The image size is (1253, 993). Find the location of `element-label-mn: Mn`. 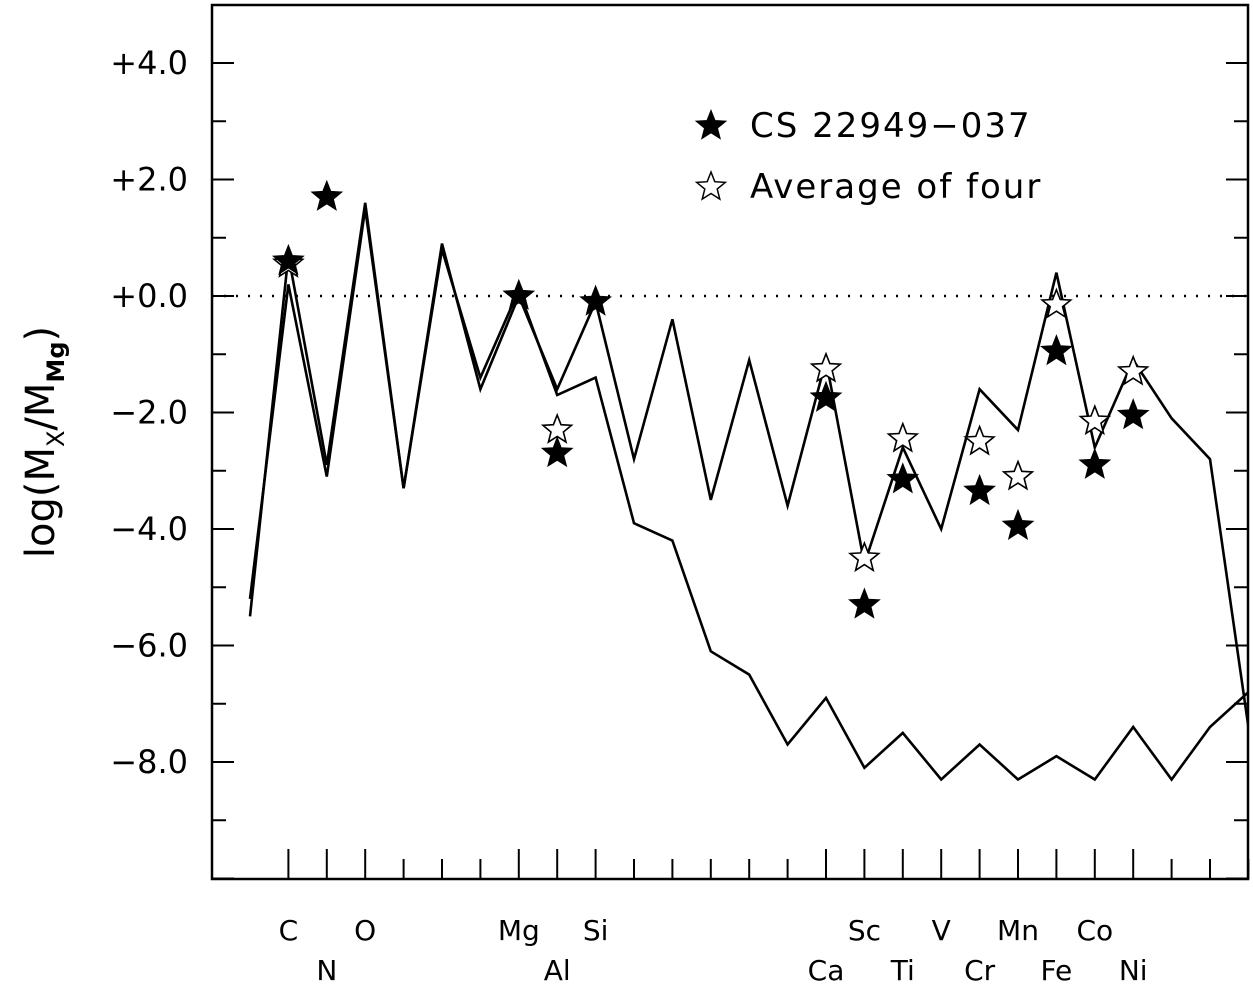

element-label-mn: Mn is located at coordinates (1018, 930).